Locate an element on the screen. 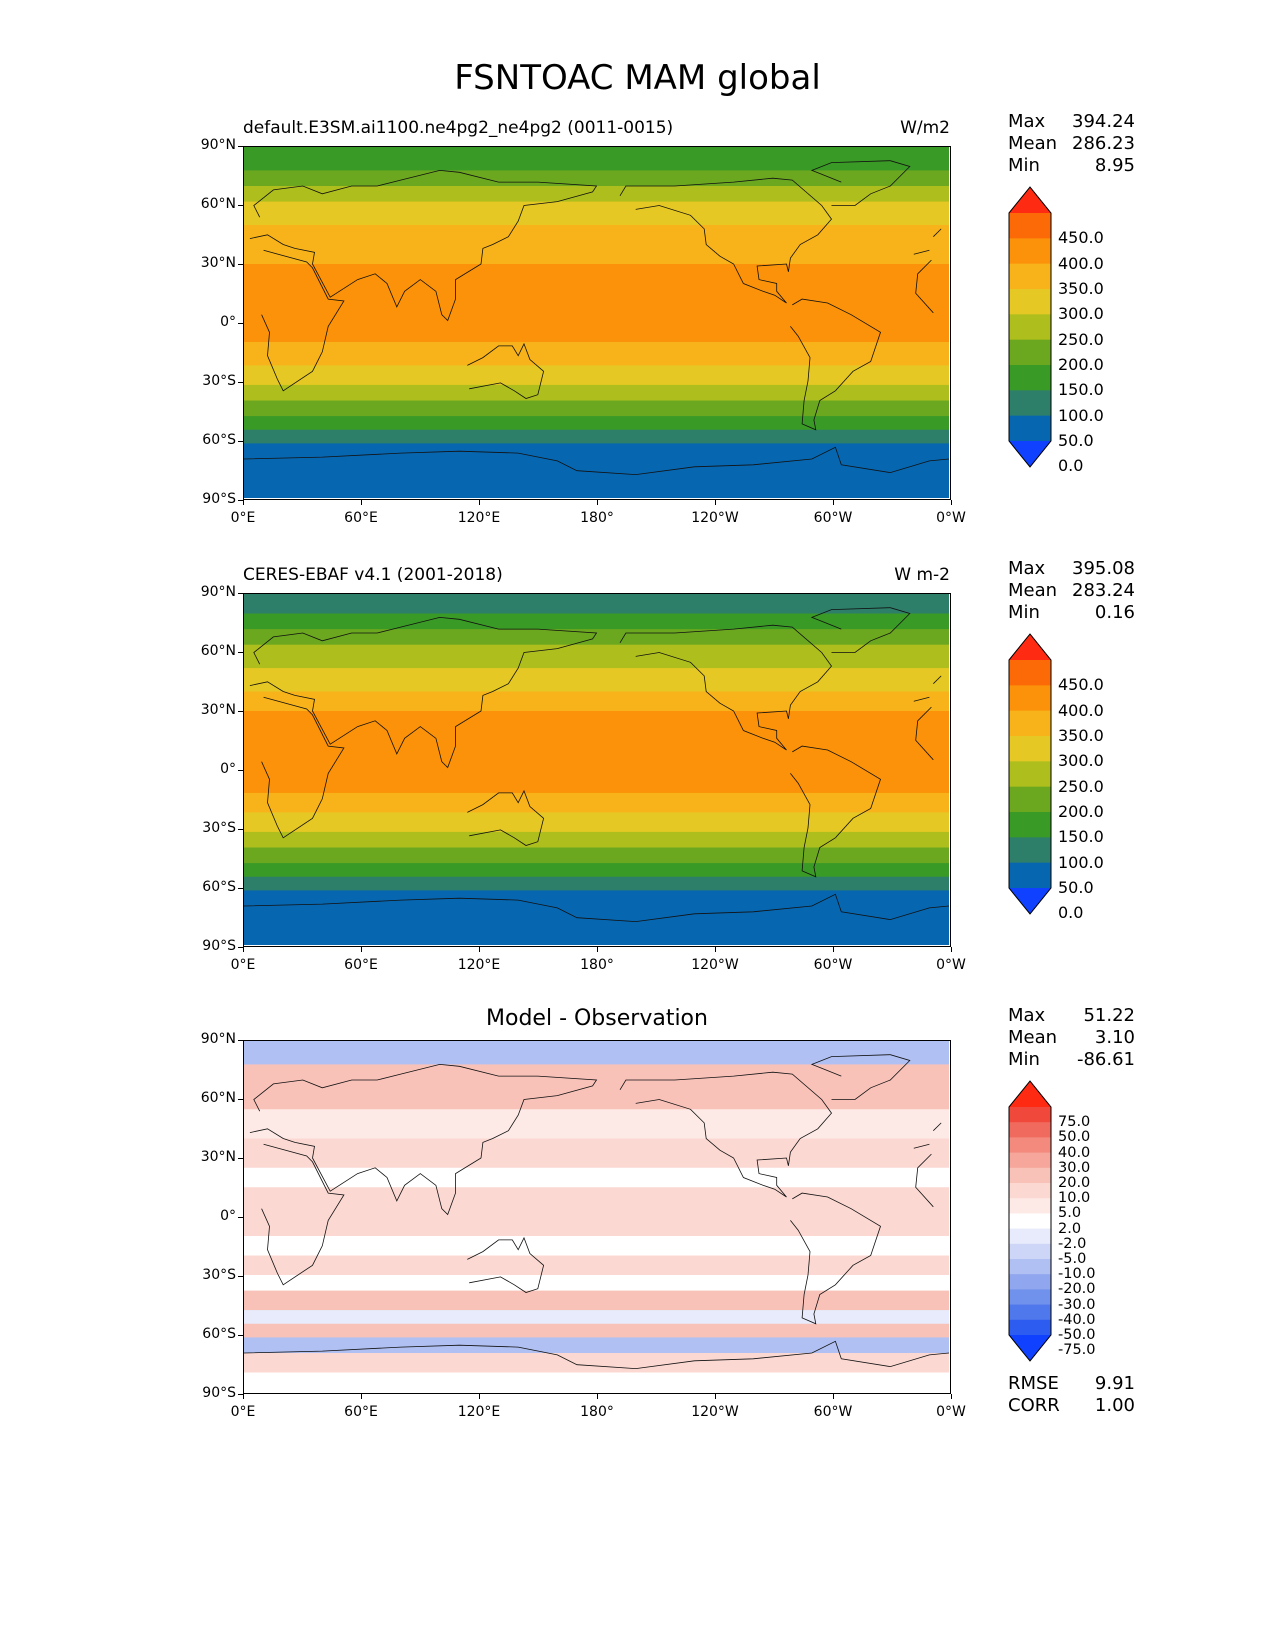  panel-1-map is located at coordinates (597, 323).